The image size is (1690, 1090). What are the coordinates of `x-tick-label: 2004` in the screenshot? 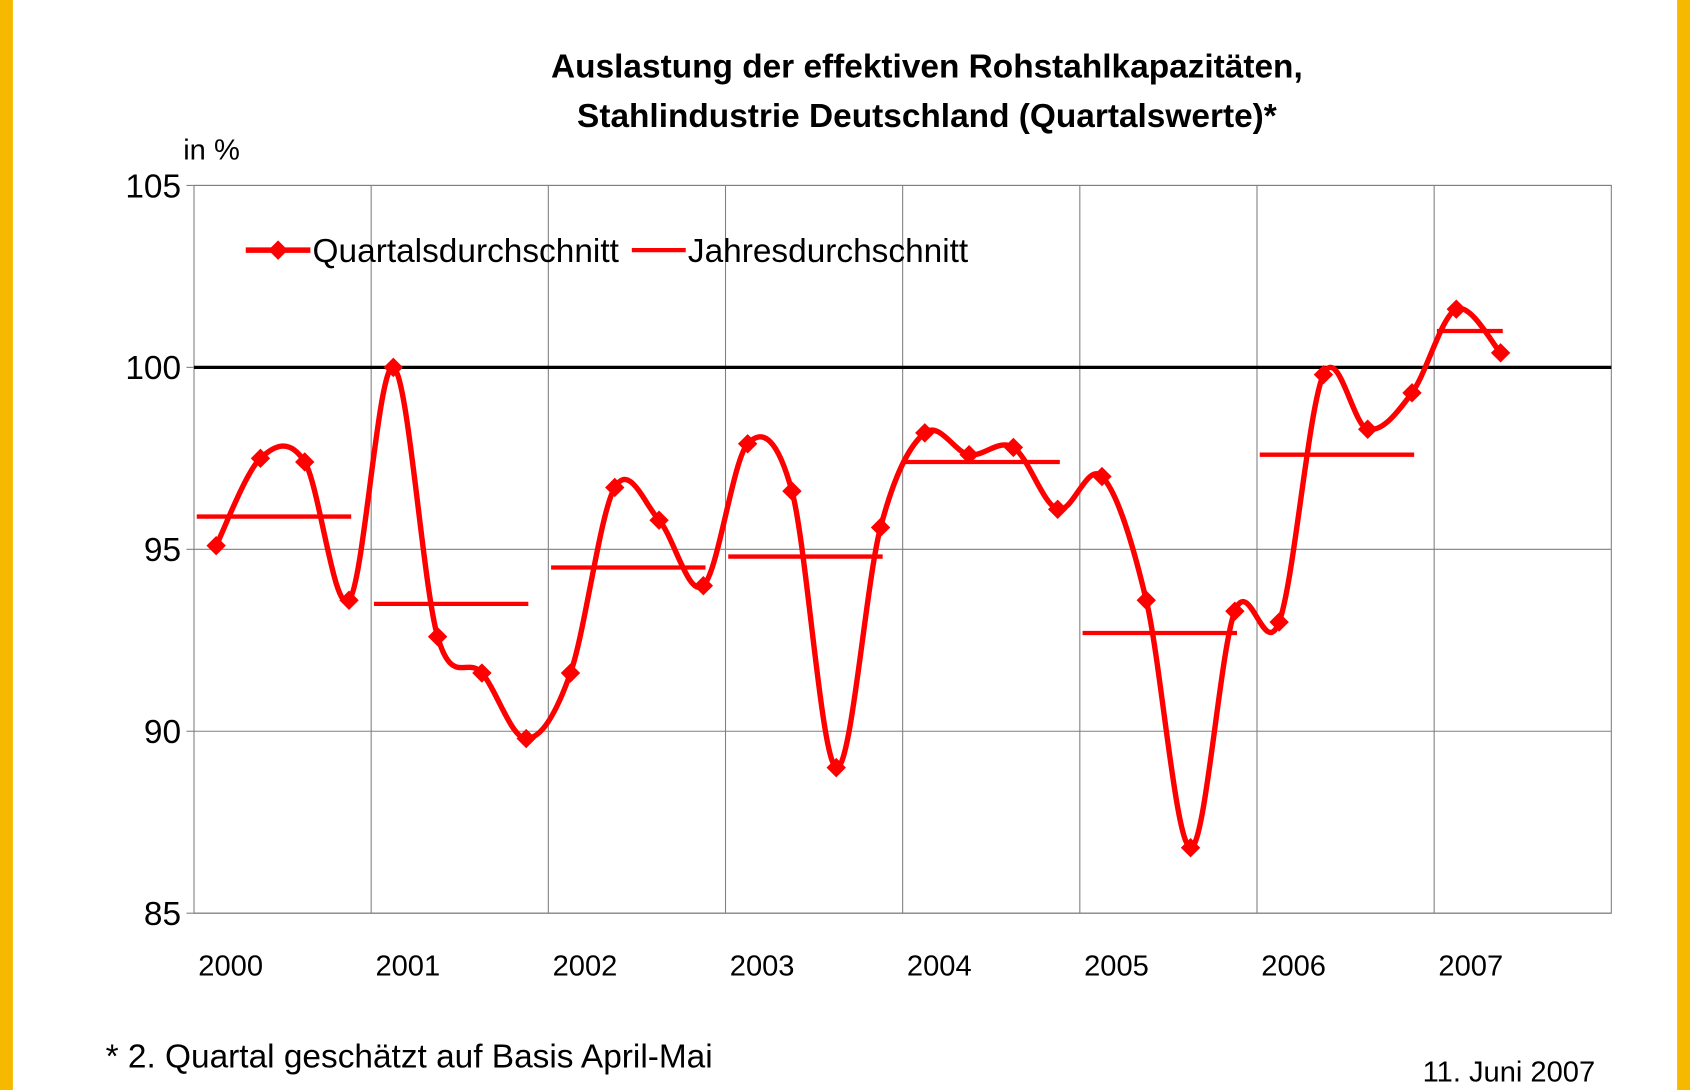 It's located at (939, 967).